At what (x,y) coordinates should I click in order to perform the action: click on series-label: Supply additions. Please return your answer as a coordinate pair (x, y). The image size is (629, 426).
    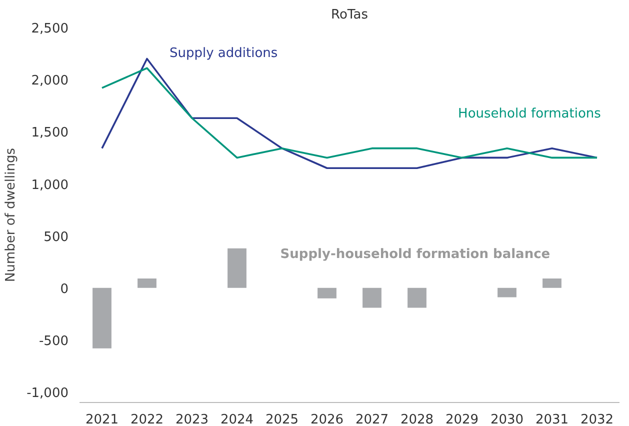
    Looking at the image, I should click on (224, 53).